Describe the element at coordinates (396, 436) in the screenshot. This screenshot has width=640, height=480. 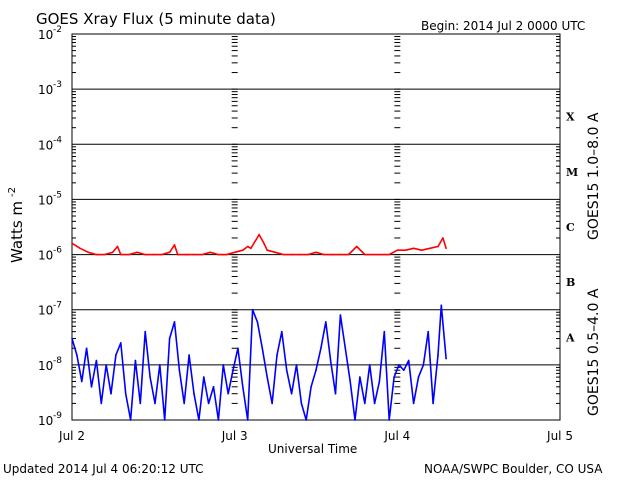
I see `x-tick-label: Jul 4` at that location.